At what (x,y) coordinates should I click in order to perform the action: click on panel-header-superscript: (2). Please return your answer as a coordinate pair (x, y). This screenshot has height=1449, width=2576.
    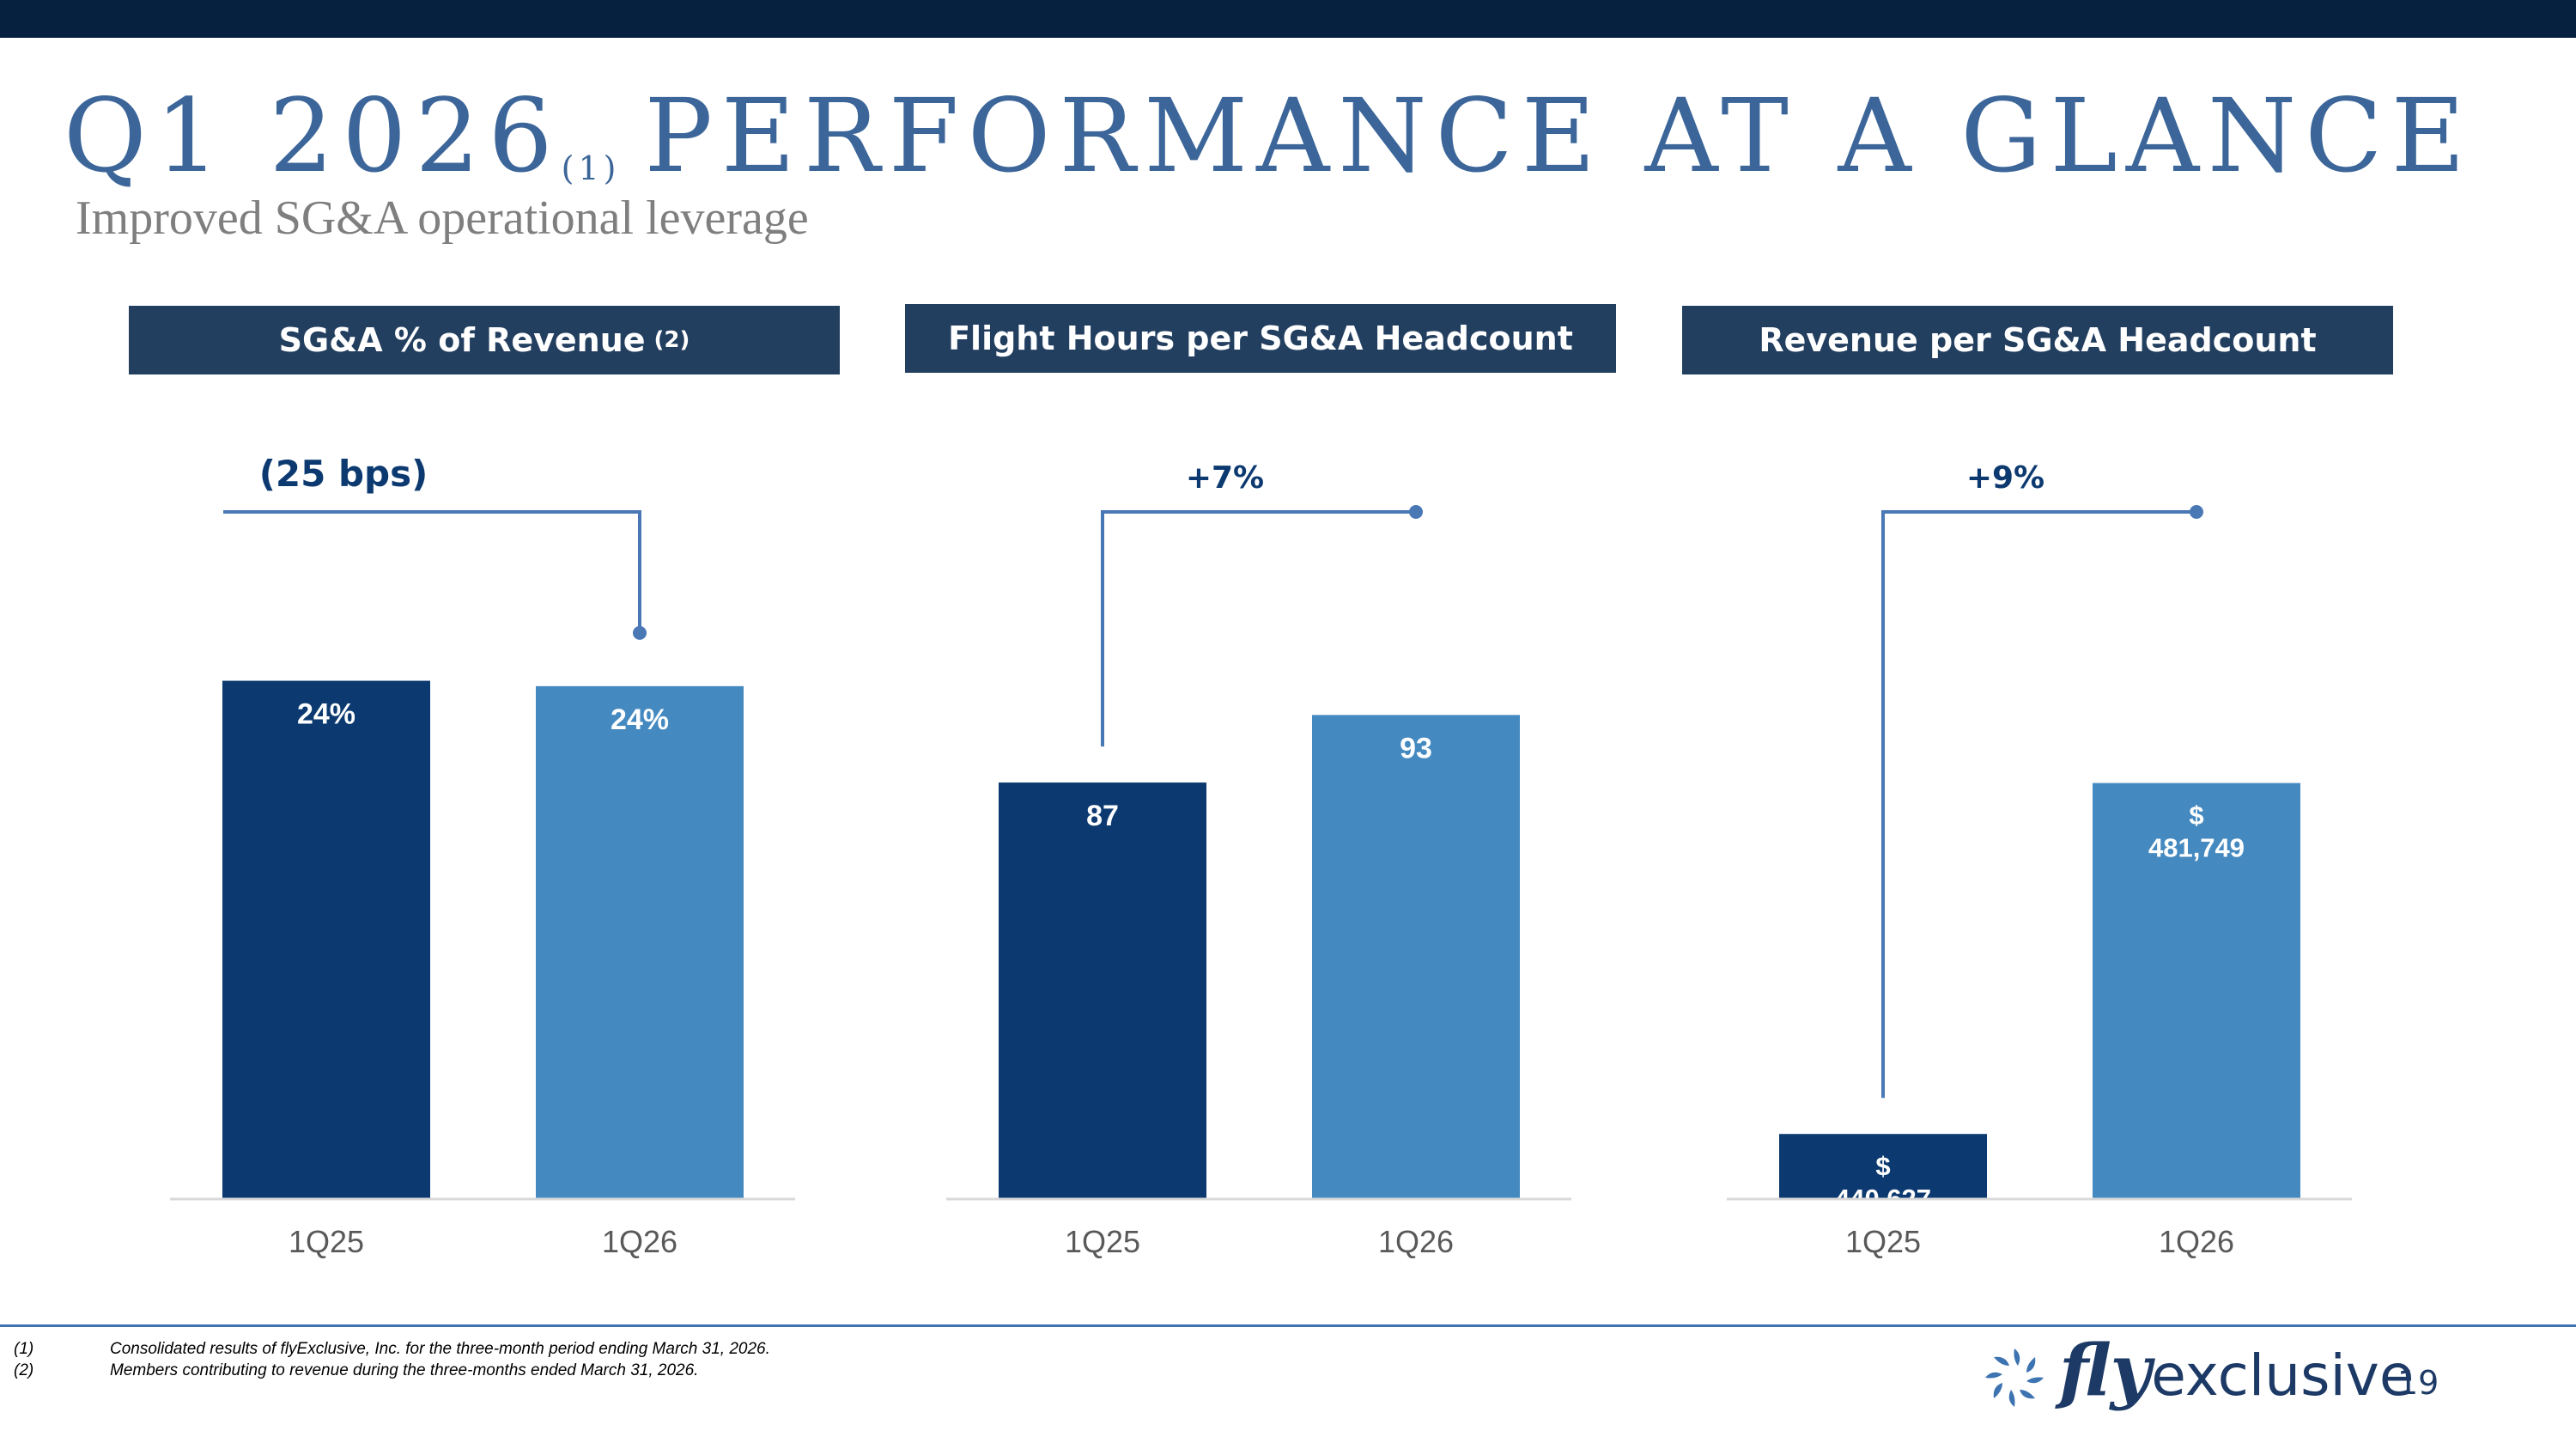
    Looking at the image, I should click on (671, 340).